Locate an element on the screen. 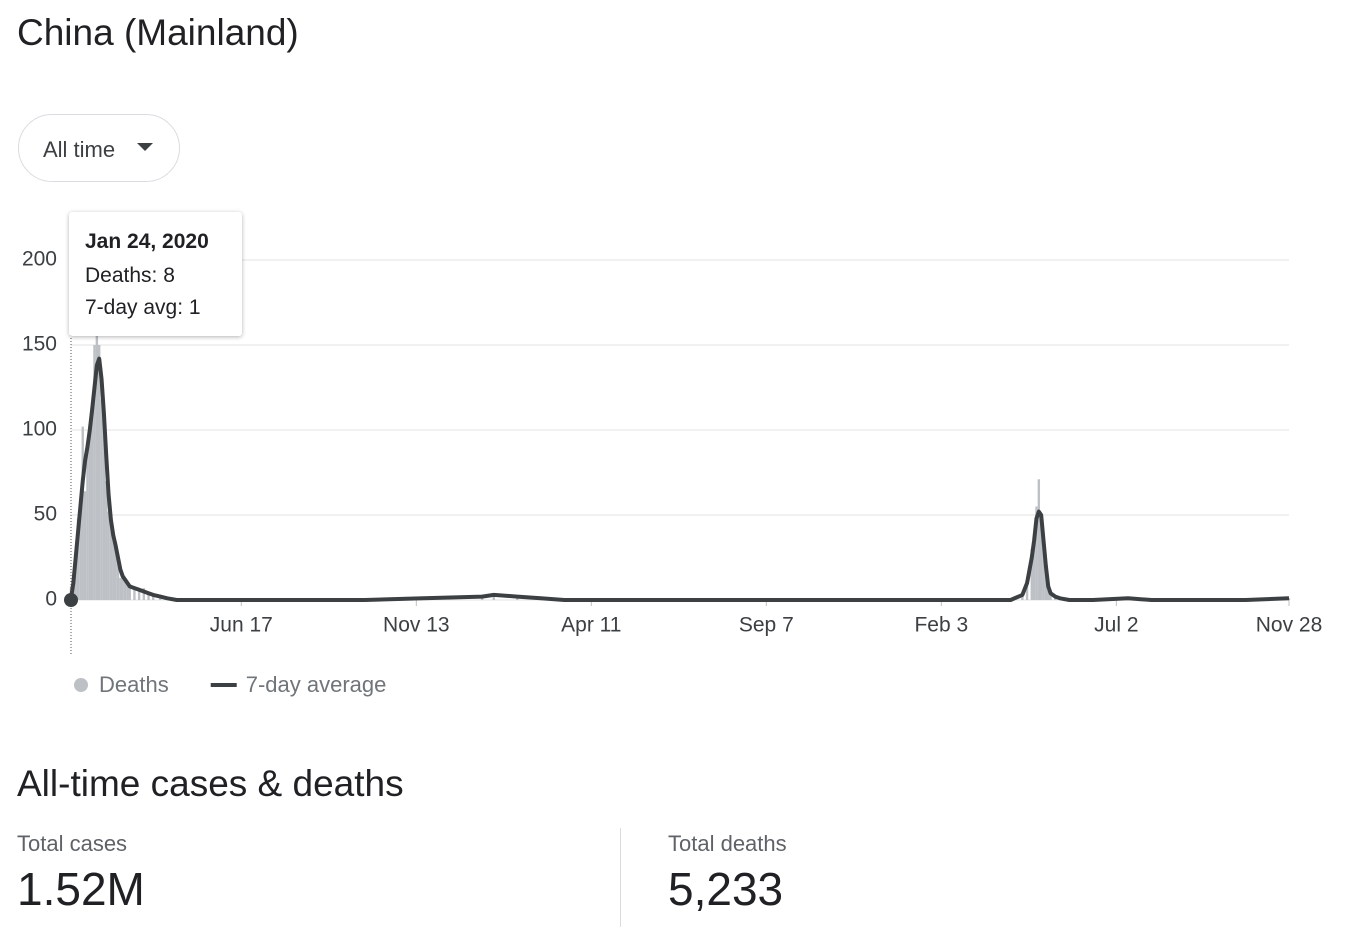 The width and height of the screenshot is (1346, 927). y-tick-label: 200 is located at coordinates (39, 259).